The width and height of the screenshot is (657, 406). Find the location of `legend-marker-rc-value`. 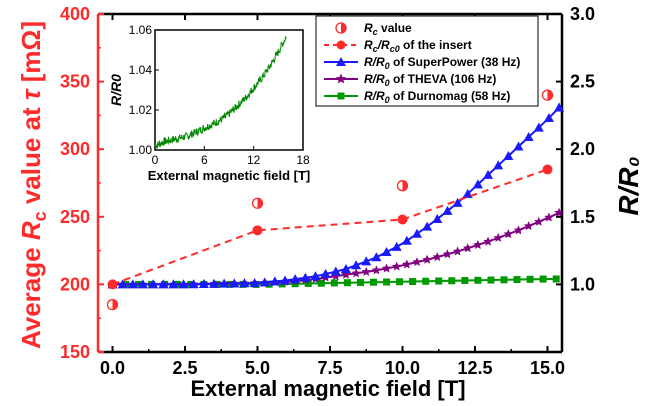

legend-marker-rc-value is located at coordinates (341, 28).